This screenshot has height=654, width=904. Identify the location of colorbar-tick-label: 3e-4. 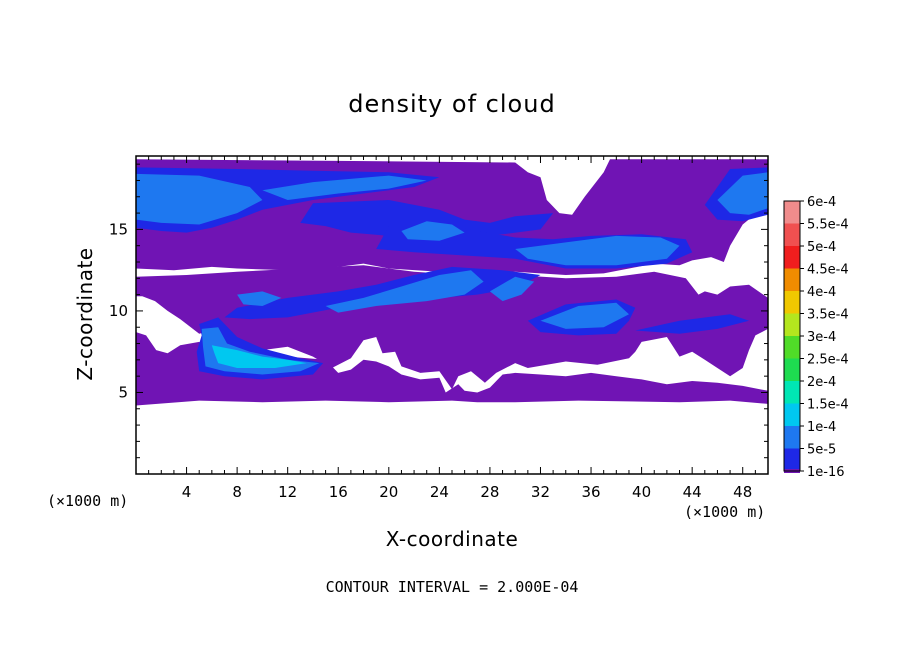
(821, 337).